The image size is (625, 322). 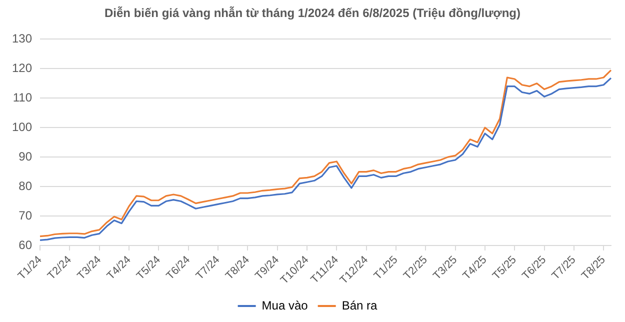 What do you see at coordinates (25, 185) in the screenshot?
I see `y-tick-label: 80` at bounding box center [25, 185].